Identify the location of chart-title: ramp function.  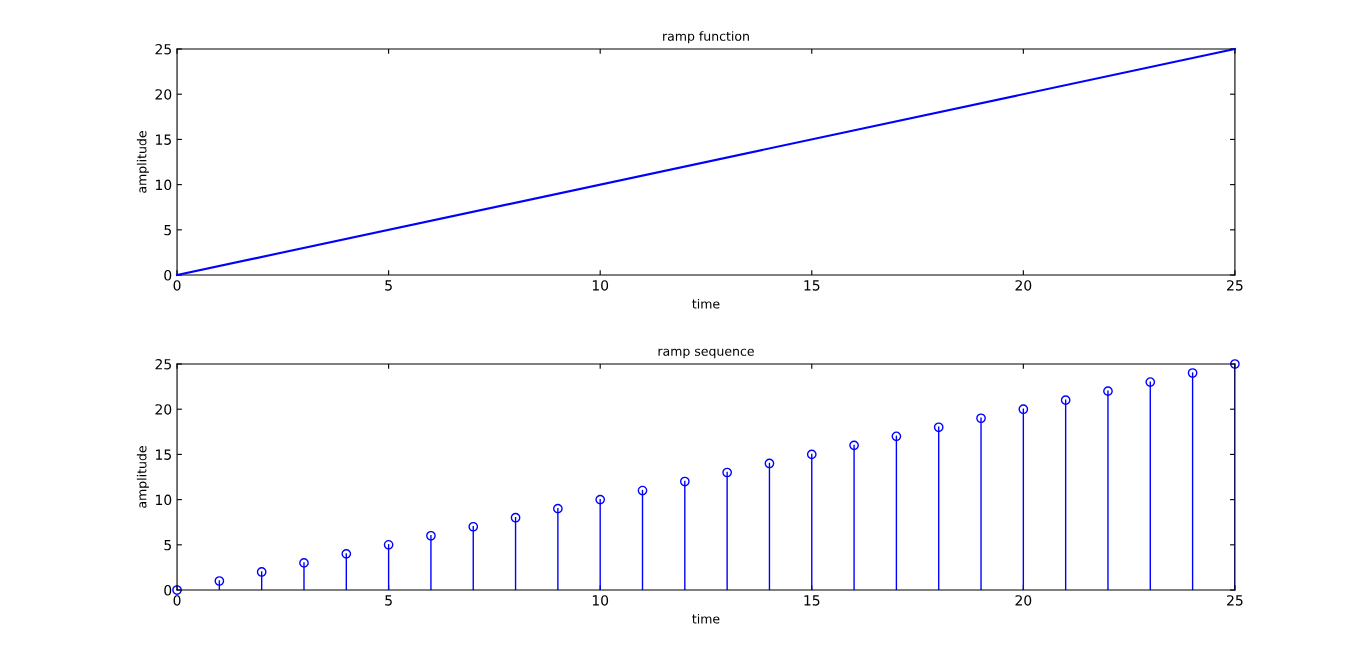
(706, 37).